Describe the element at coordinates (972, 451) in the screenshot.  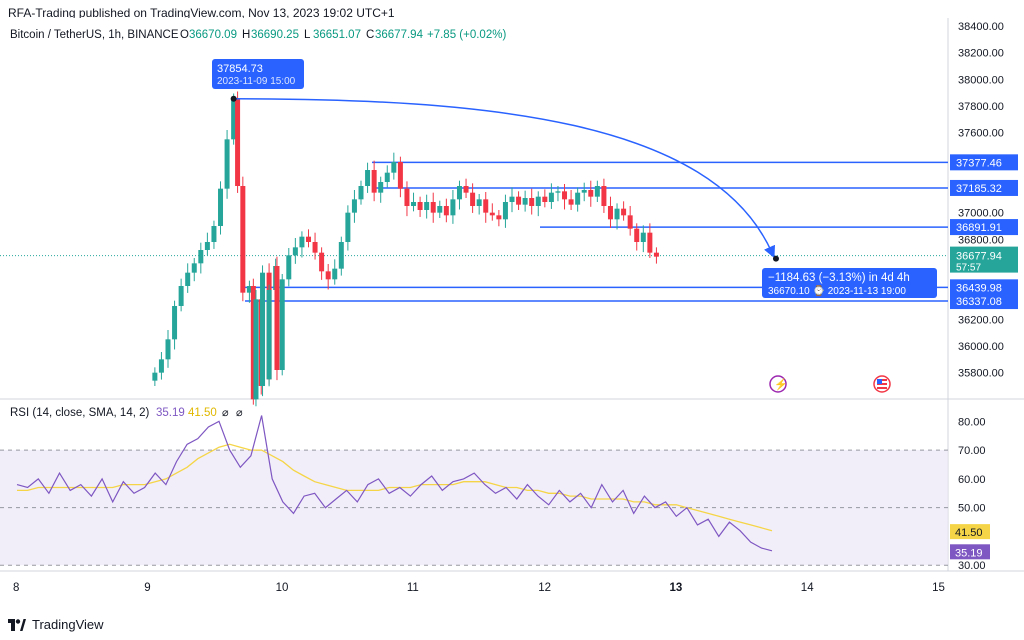
I see `rsi-tick-label: 70.00` at that location.